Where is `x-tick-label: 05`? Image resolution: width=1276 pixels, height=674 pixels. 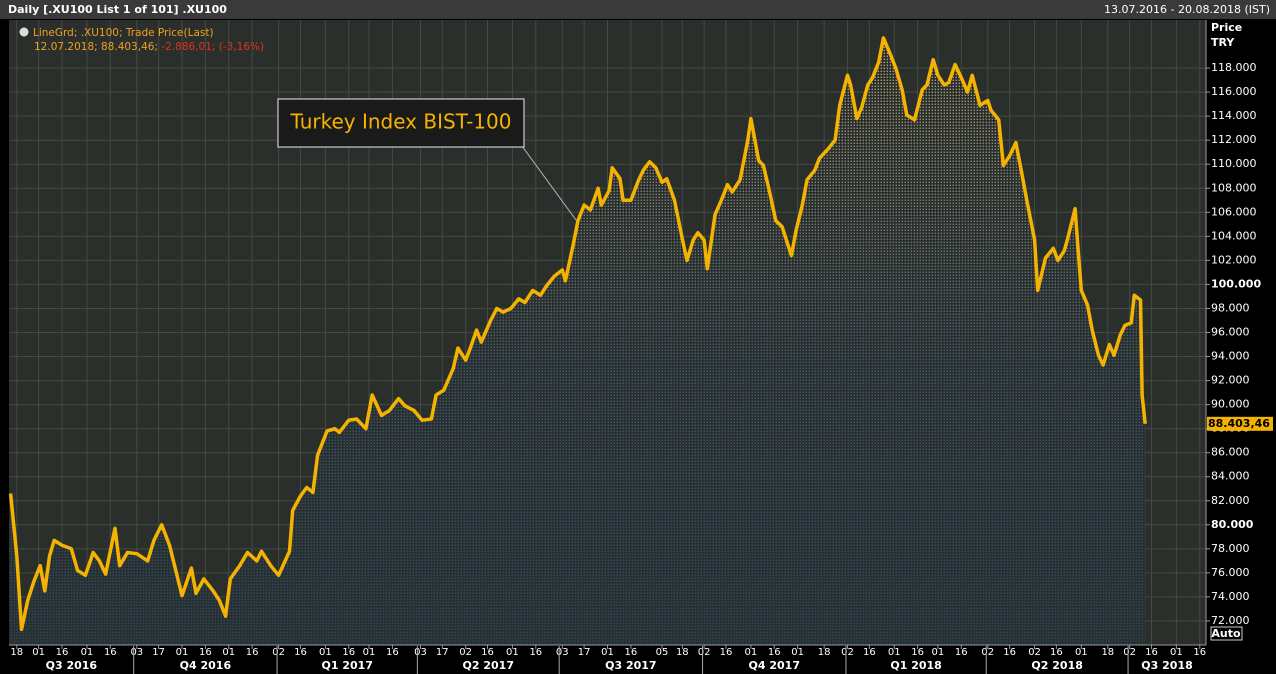
x-tick-label: 05 is located at coordinates (662, 652).